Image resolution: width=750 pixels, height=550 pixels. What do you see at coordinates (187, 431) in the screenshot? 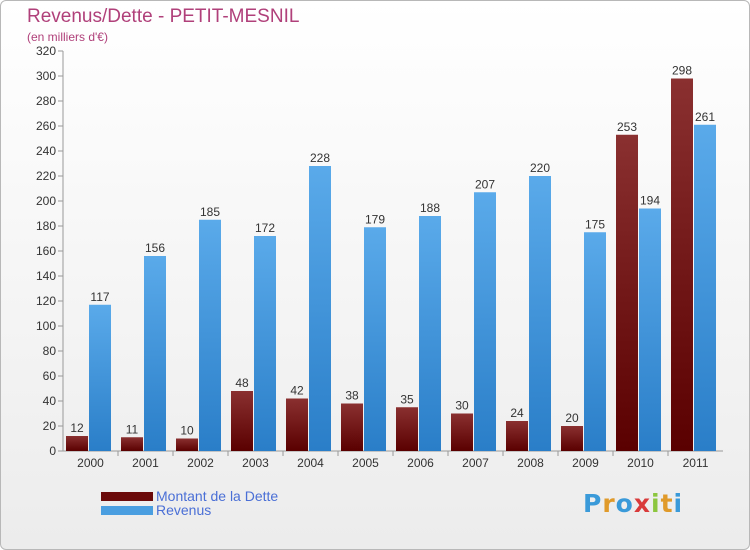
I see `data-label-dette: 10` at bounding box center [187, 431].